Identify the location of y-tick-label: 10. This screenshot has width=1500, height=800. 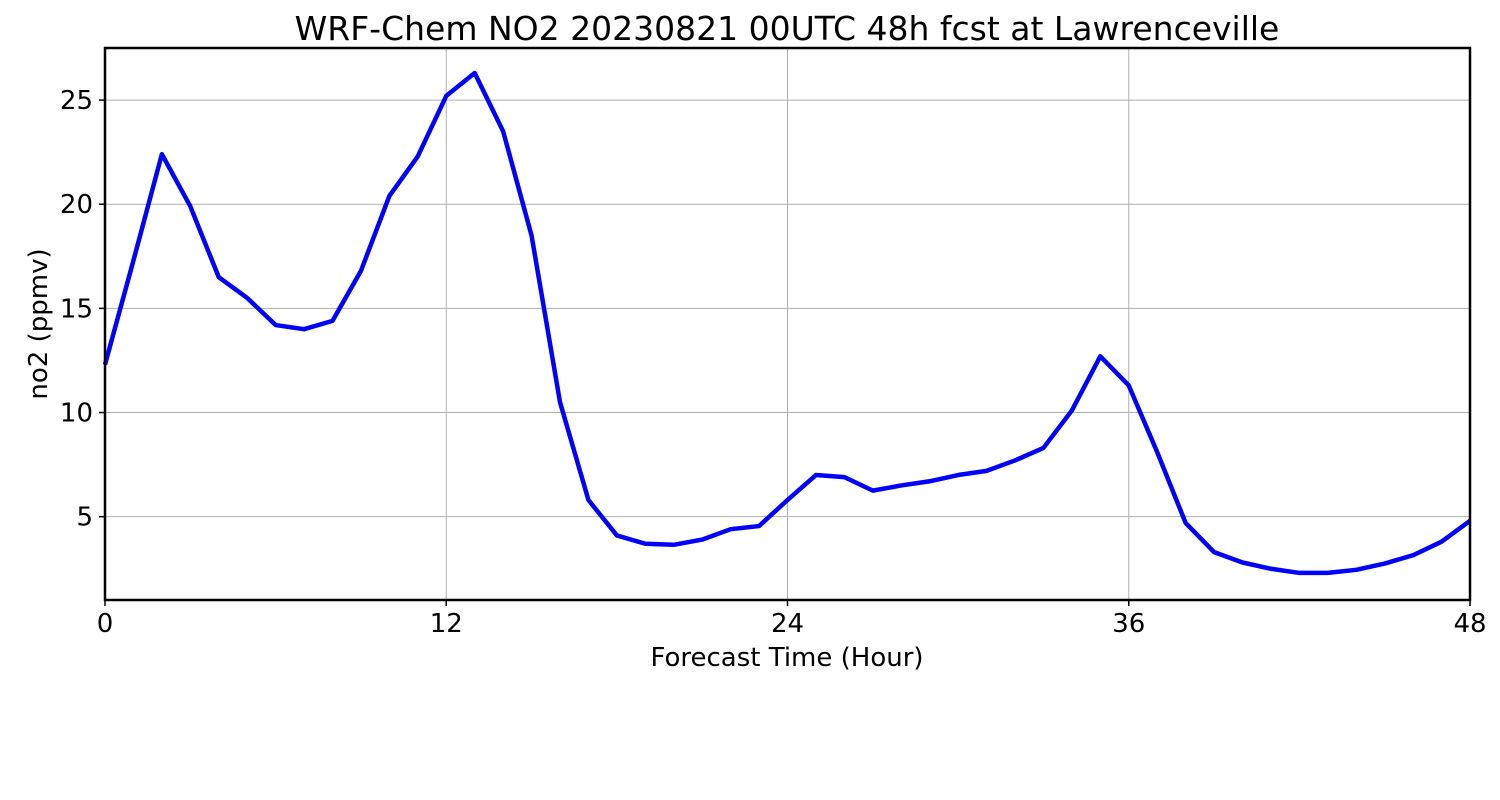
(76, 414).